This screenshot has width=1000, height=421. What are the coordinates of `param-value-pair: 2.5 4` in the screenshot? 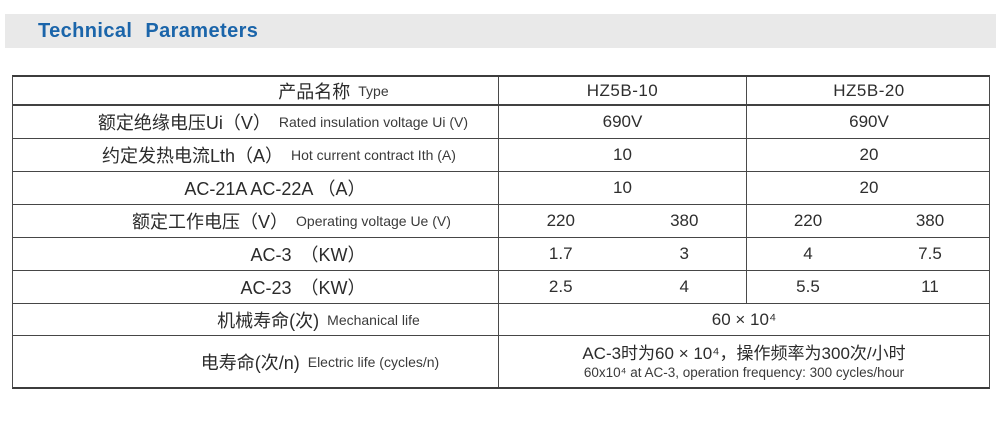 It's located at (622, 287).